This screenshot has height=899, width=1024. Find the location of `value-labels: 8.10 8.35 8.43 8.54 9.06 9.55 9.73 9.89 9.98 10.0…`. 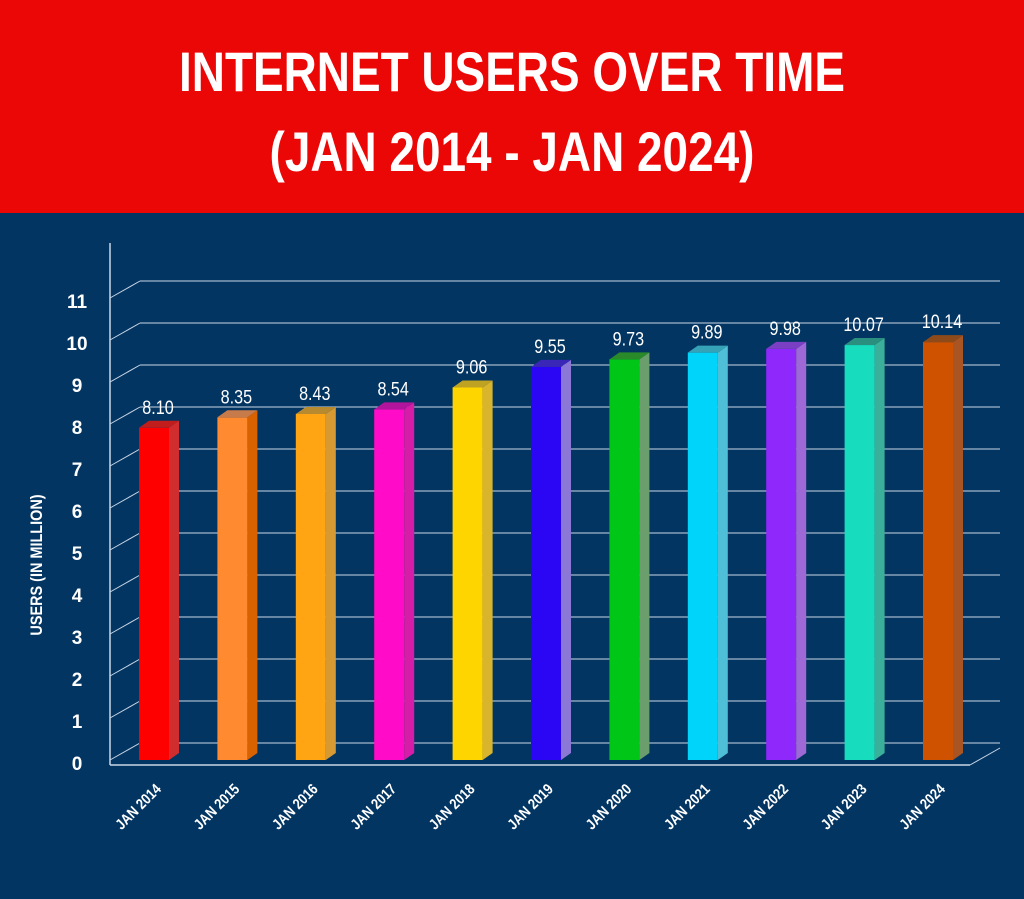

value-labels: 8.10 8.35 8.43 8.54 9.06 9.55 9.73 9.89 9.98 10.0… is located at coordinates (552, 364).